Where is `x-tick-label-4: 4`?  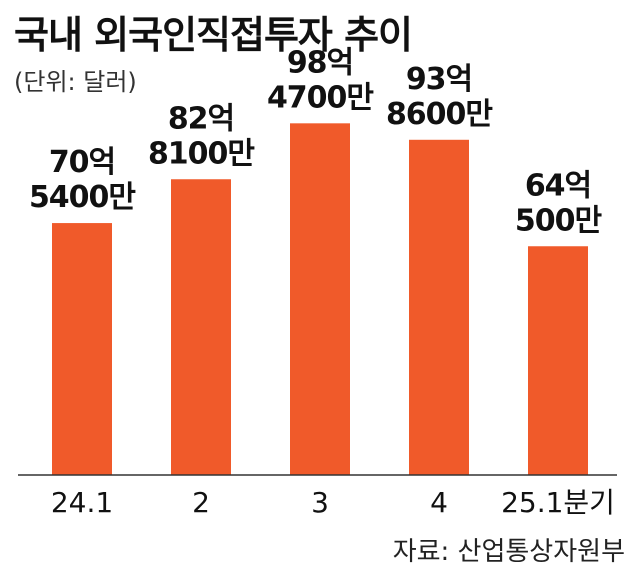 x-tick-label-4: 4 is located at coordinates (439, 502).